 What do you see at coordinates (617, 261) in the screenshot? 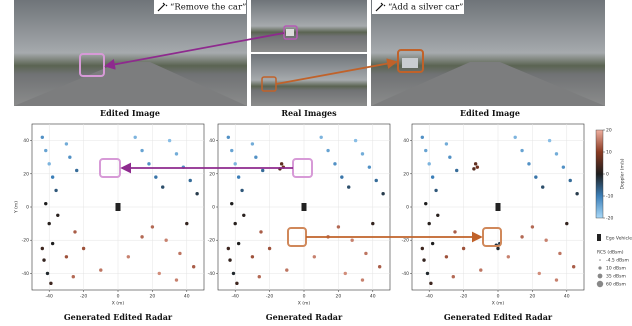
I see `legend-label: -4.5 dBsm` at bounding box center [617, 261].